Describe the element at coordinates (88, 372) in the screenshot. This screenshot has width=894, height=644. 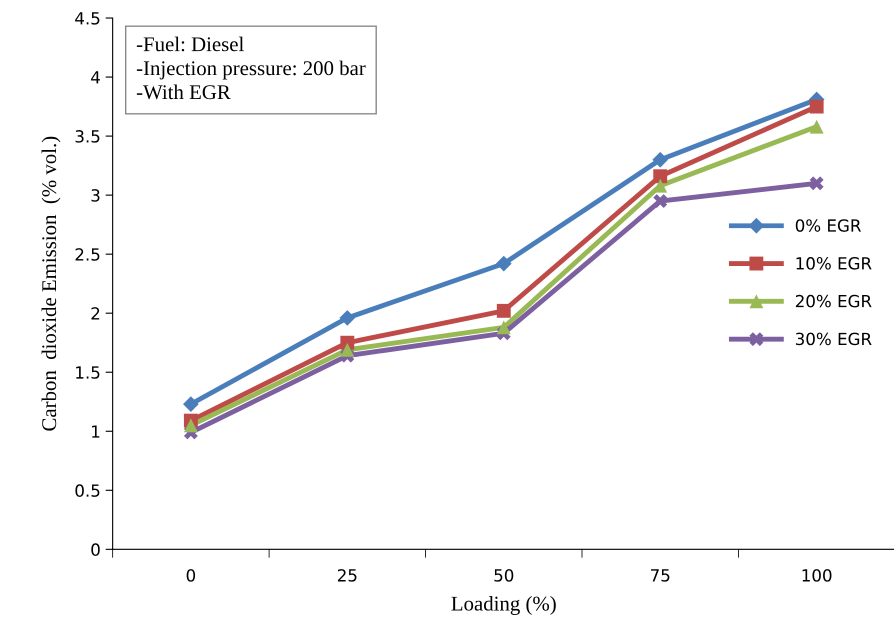
I see `y-tick-label: 1.5` at that location.